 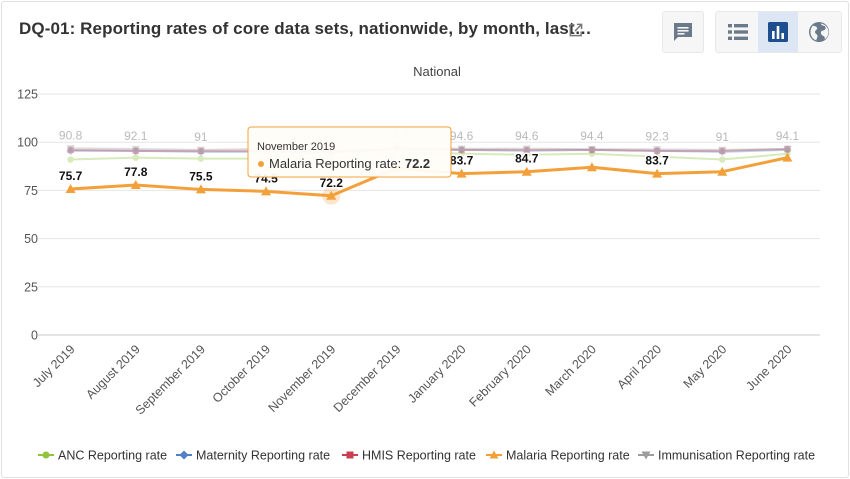 What do you see at coordinates (136, 172) in the screenshot?
I see `data-label: 77.8` at bounding box center [136, 172].